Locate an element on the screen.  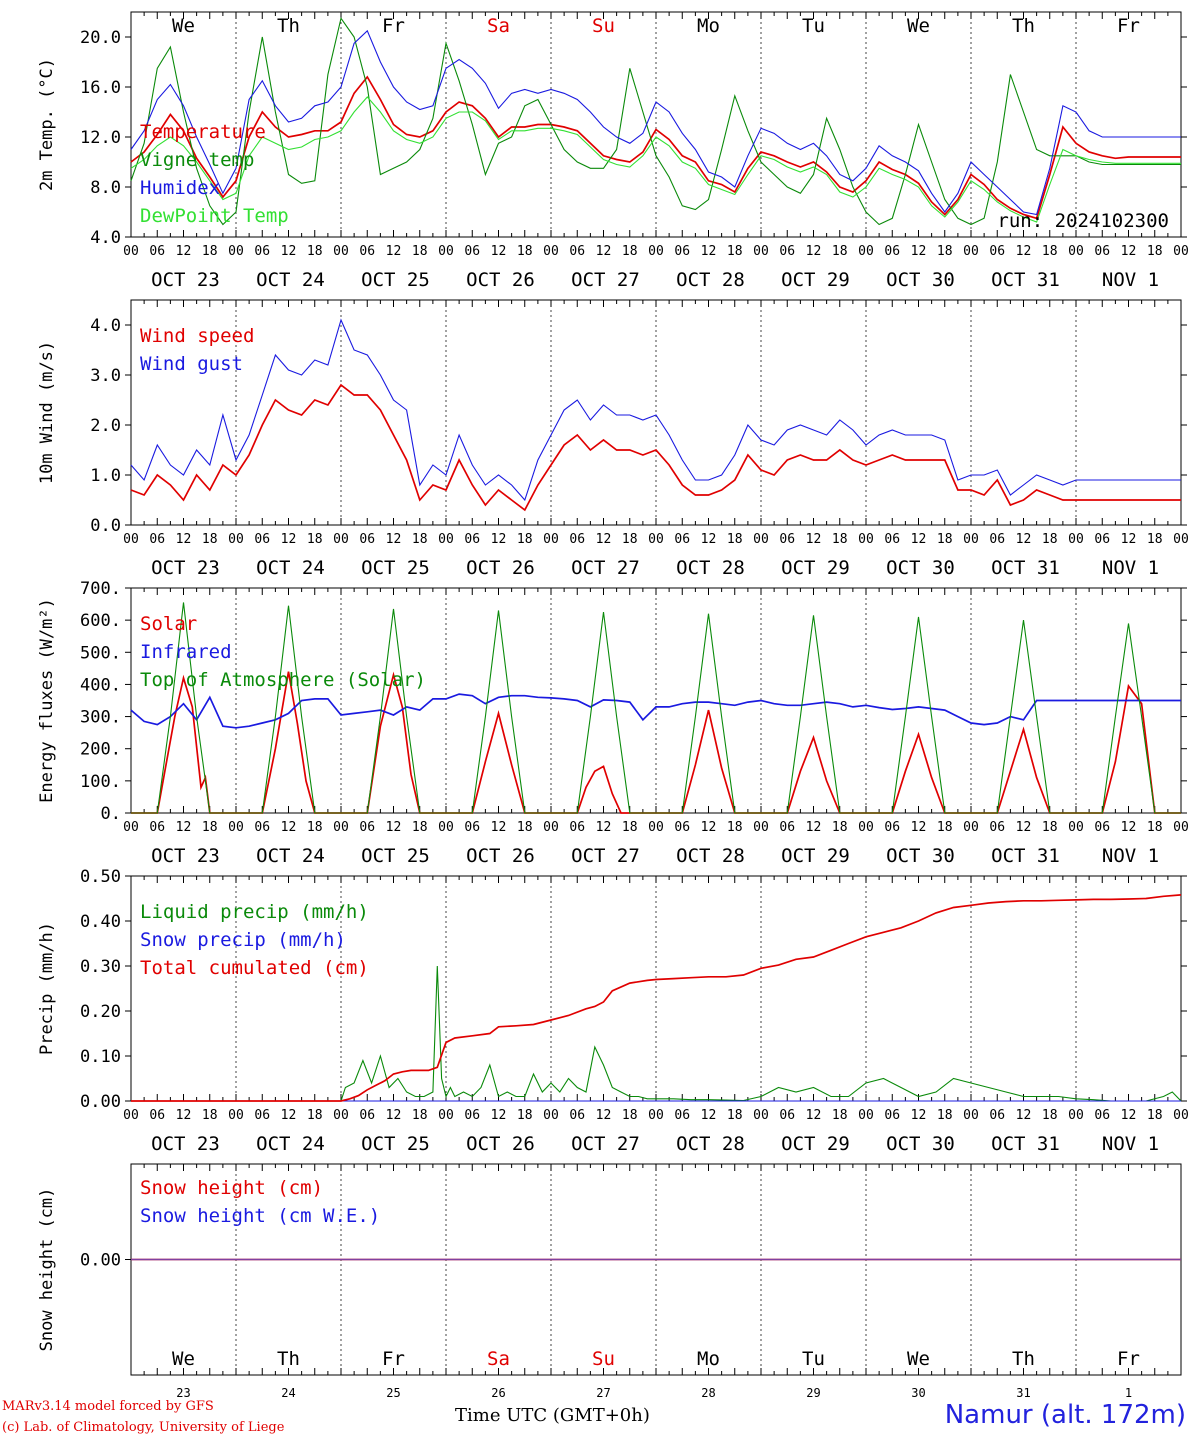
legend-entry: DewPoint Temp is located at coordinates (214, 216).